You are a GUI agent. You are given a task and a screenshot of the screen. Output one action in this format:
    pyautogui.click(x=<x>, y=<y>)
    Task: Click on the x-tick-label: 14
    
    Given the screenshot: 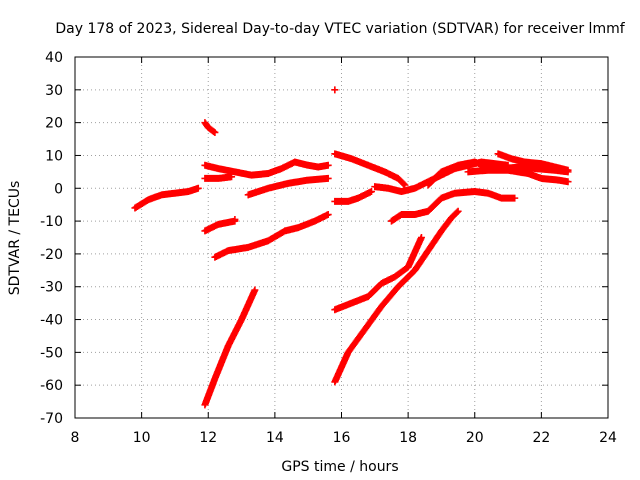 What is the action you would take?
    pyautogui.click(x=275, y=438)
    